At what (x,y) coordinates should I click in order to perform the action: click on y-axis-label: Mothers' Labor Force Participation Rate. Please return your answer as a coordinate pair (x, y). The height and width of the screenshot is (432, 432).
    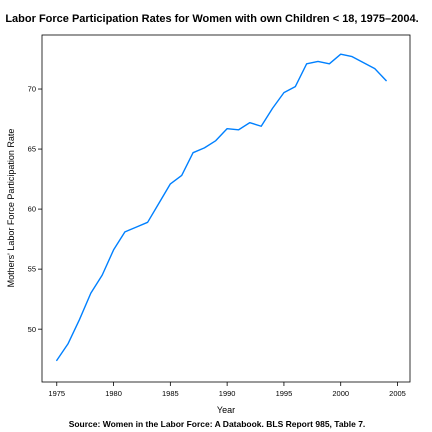
    Looking at the image, I should click on (11, 208).